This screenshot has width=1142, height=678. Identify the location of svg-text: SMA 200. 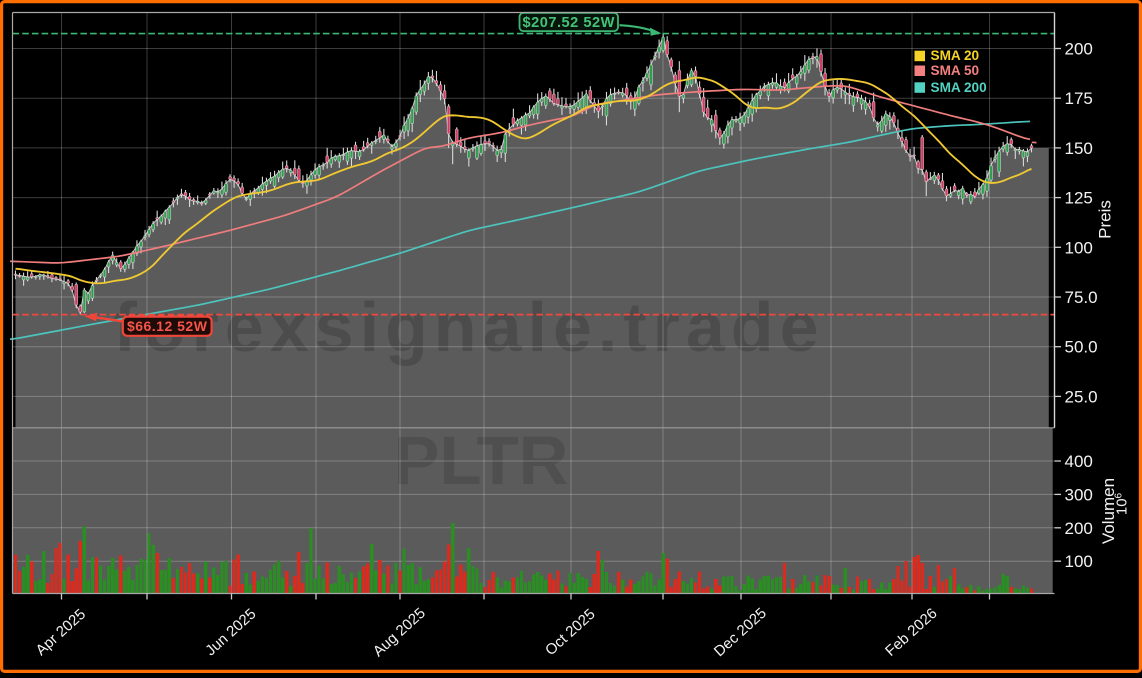
(959, 87).